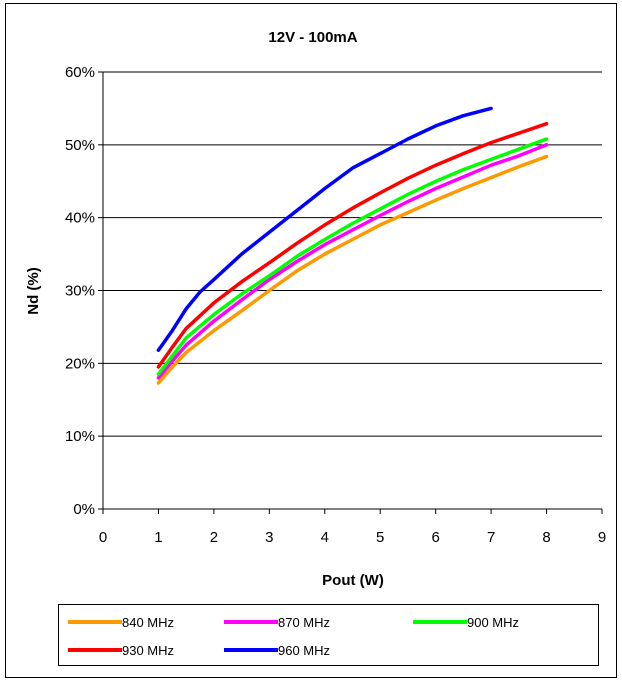 This screenshot has height=687, width=622. Describe the element at coordinates (80, 145) in the screenshot. I see `y-tick-label: 50%` at that location.